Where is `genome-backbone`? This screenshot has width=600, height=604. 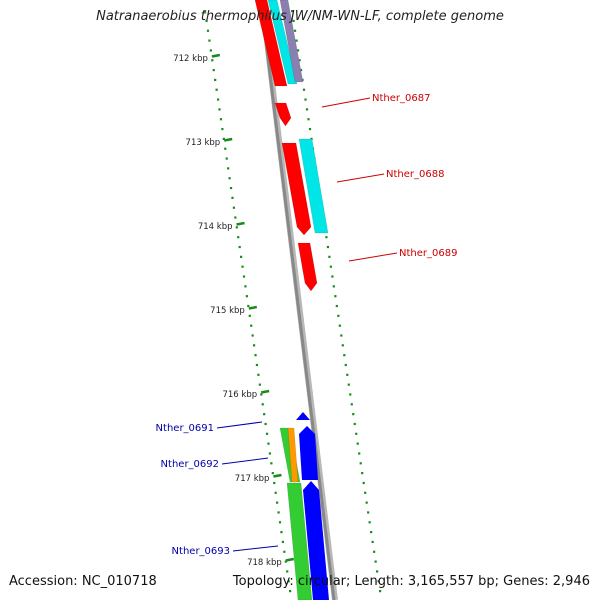
genome-backbone is located at coordinates (298, 300).